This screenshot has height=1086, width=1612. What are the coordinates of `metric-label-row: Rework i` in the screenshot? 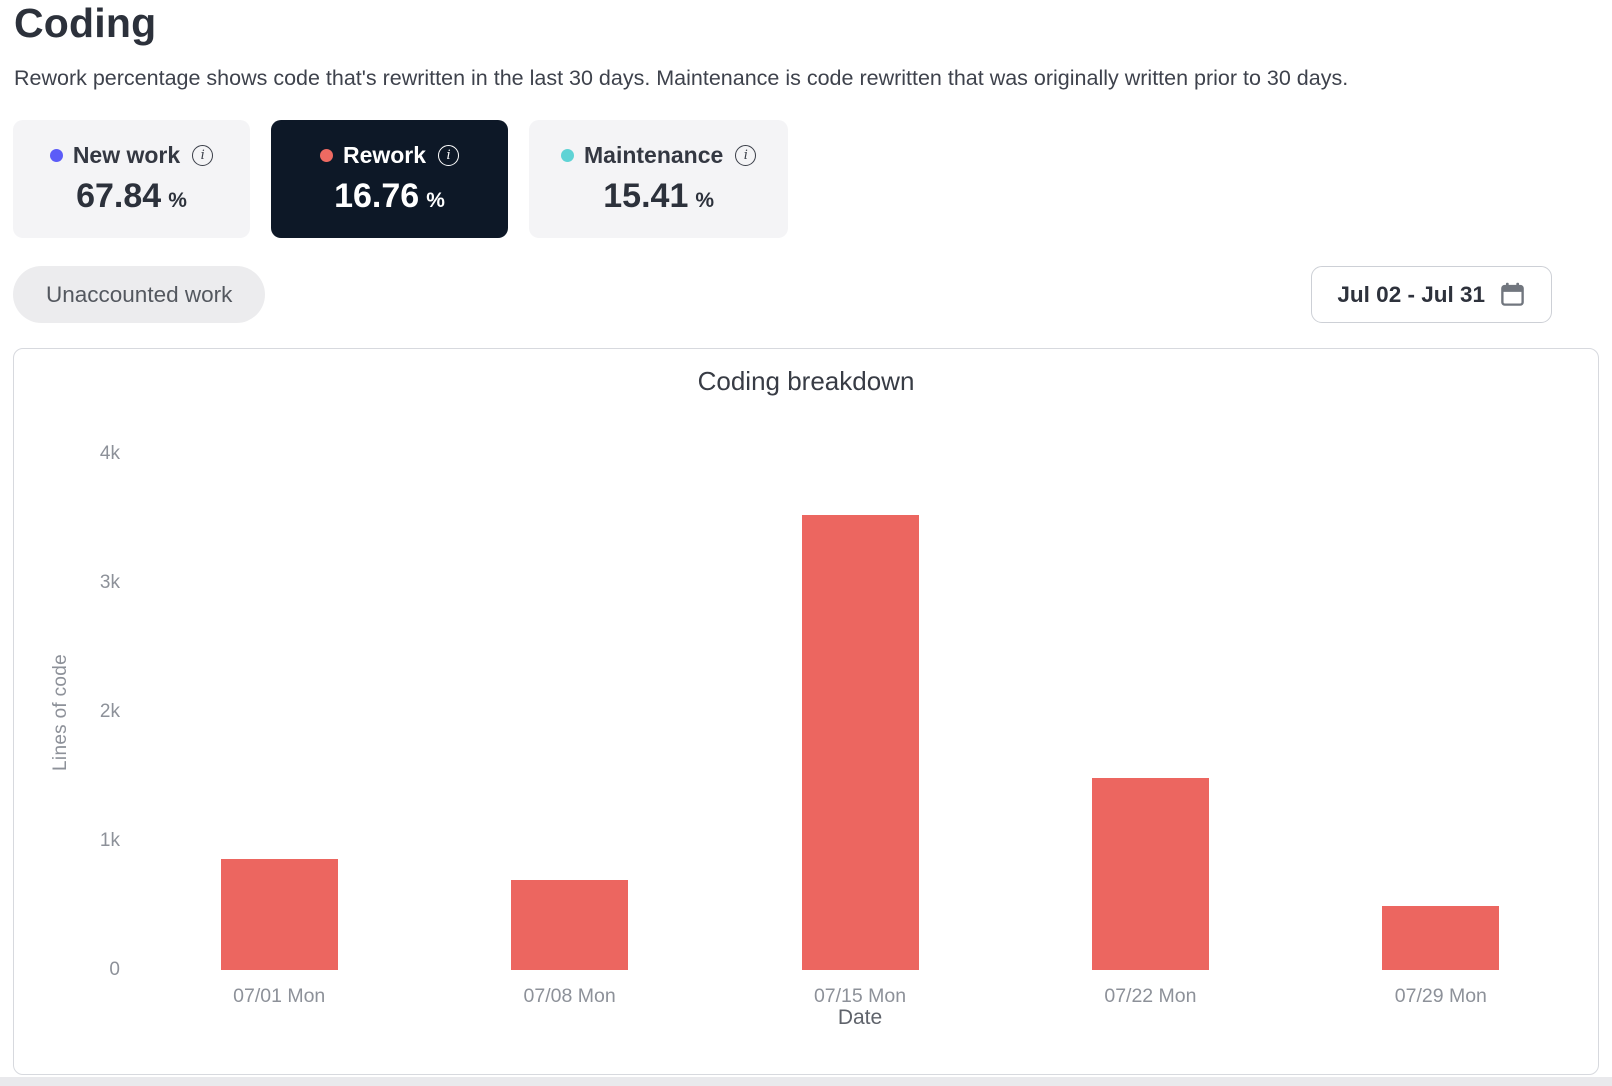 It's located at (389, 155).